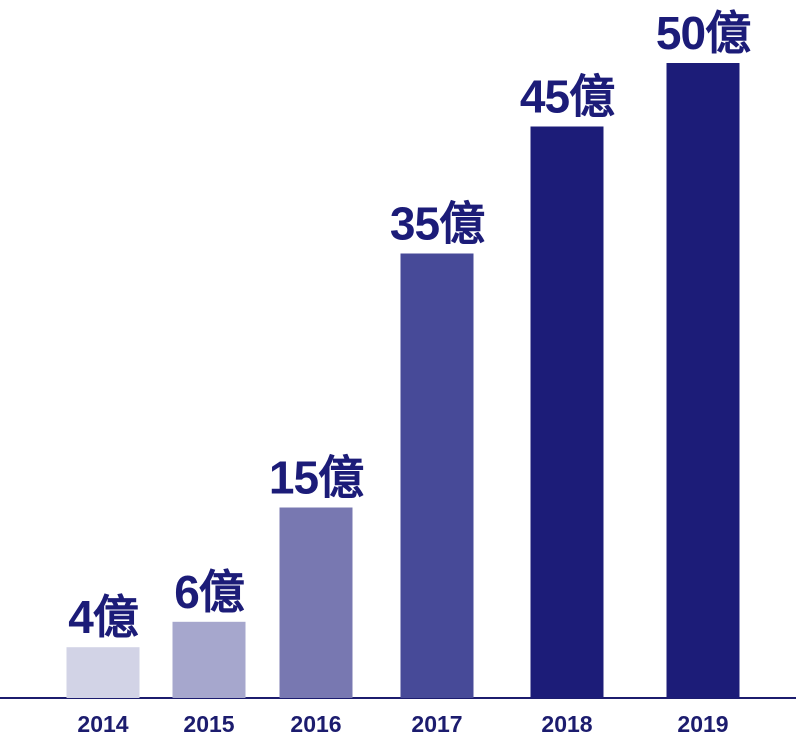 The image size is (796, 736). Describe the element at coordinates (209, 592) in the screenshot. I see `value-label: 6億` at that location.